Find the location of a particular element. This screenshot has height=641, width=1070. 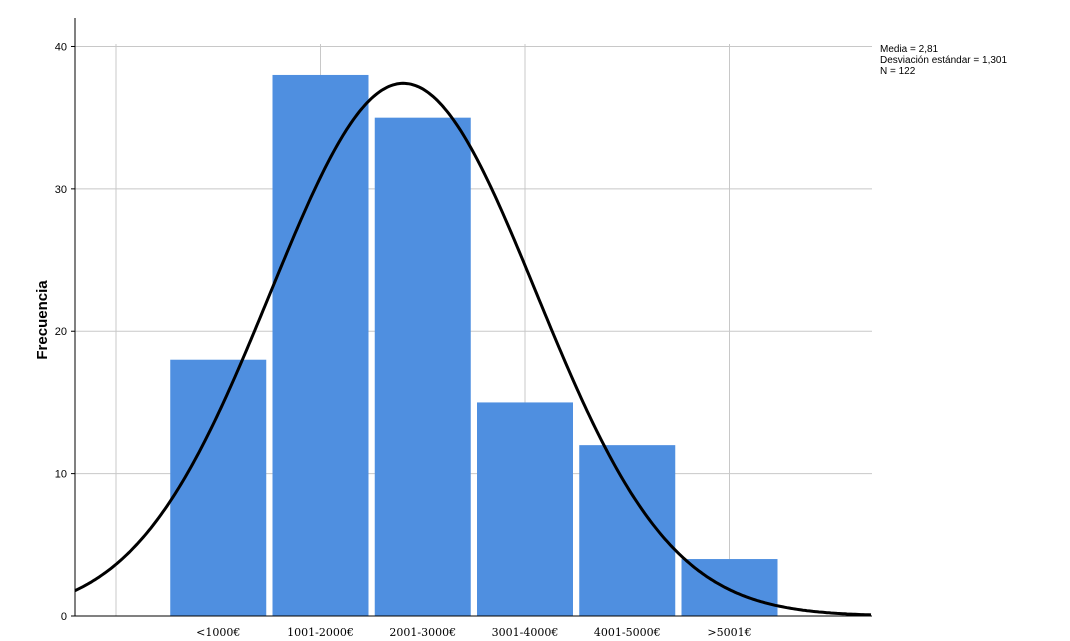

stat-std-dev: Desviación estándar = 1,301 is located at coordinates (943, 60).